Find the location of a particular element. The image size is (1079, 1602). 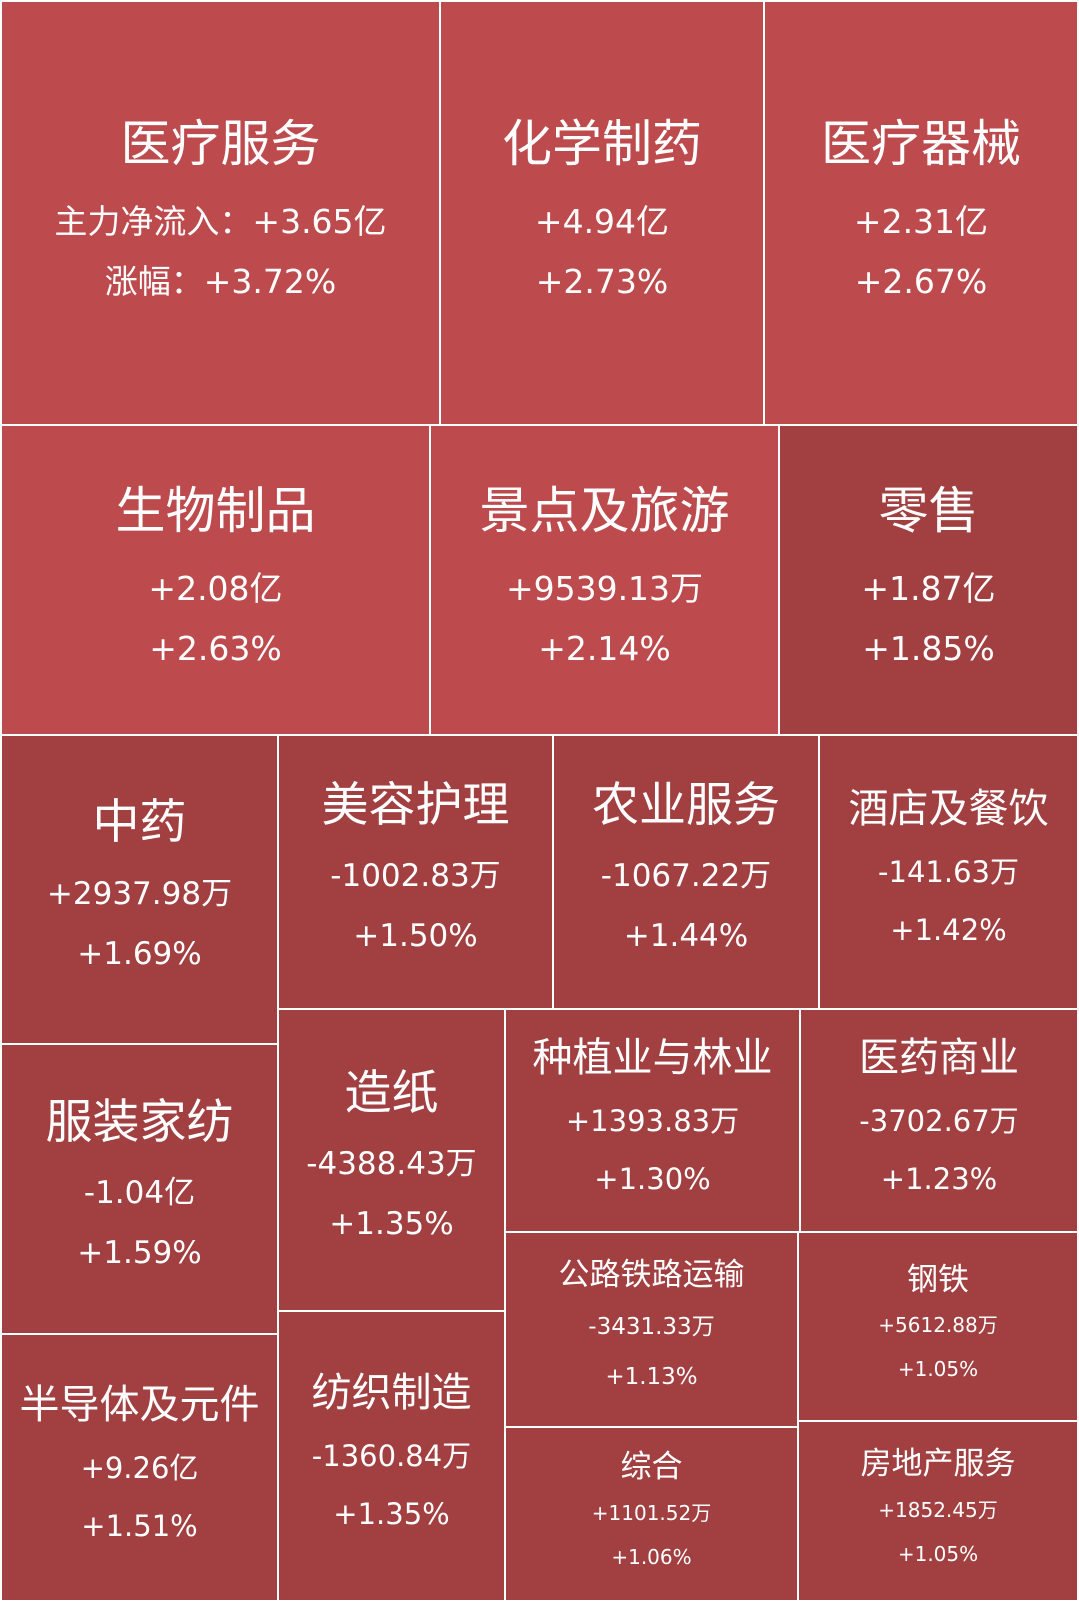

tile-fangdichan-fuwu: 房地产服务 +1852.45万 +1.05% is located at coordinates (938, 1511).